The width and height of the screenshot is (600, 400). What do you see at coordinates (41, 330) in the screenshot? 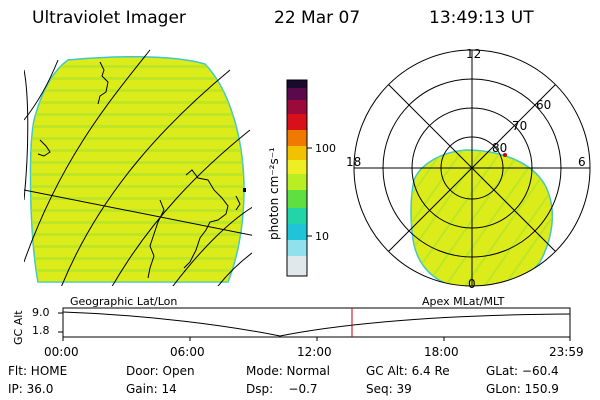
I see `timeline-y-tick-min: 1.8` at bounding box center [41, 330].